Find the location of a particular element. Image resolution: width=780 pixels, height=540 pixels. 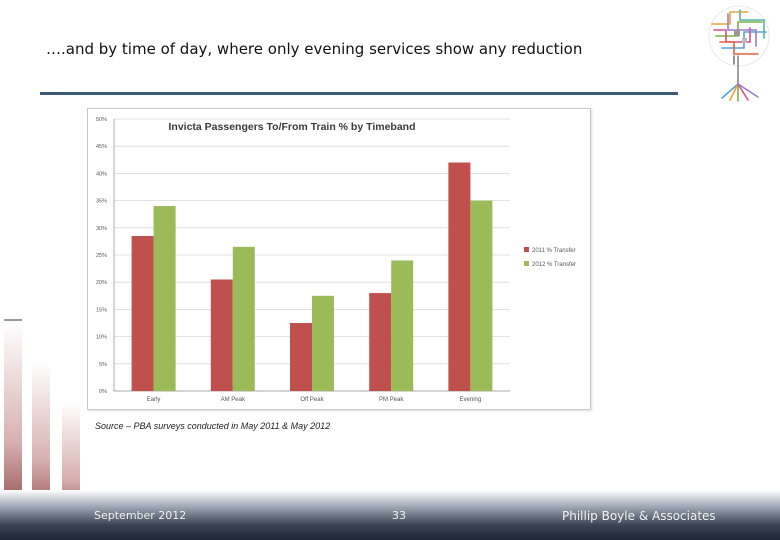

bar-2011-am-peak is located at coordinates (221, 335).